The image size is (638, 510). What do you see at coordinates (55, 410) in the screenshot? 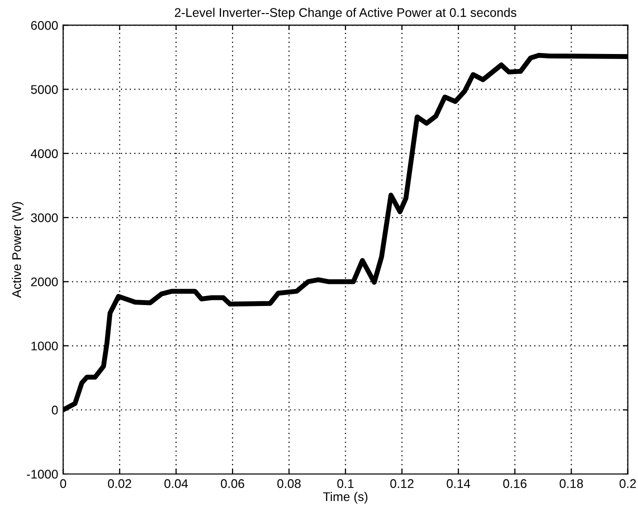
I see `y-tick-label: 0` at bounding box center [55, 410].